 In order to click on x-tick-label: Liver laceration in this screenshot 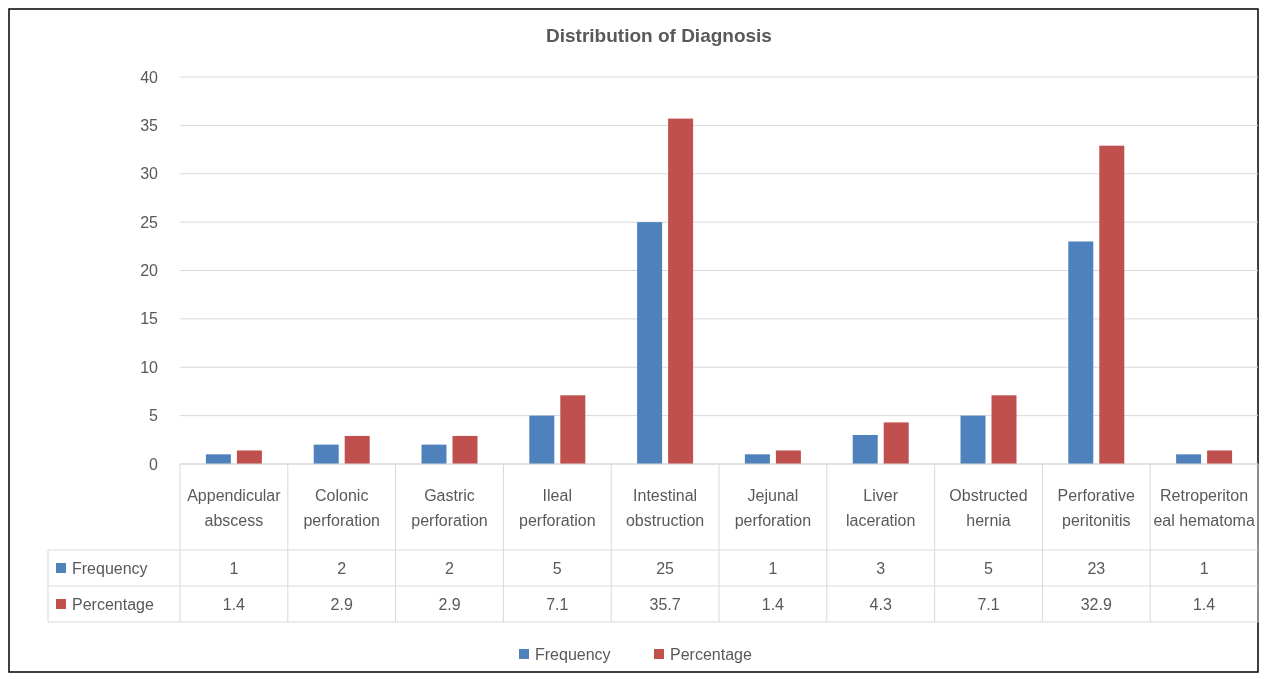, I will do `click(881, 508)`.